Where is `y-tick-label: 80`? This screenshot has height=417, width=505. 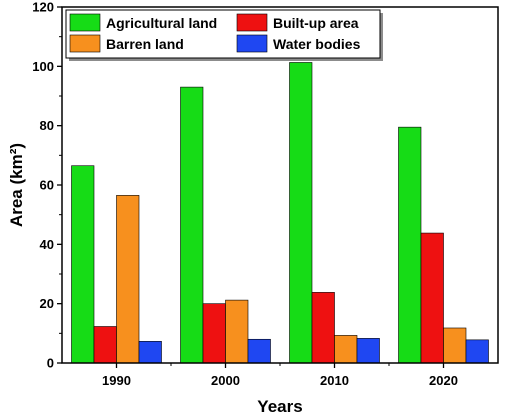 y-tick-label: 80 is located at coordinates (47, 125).